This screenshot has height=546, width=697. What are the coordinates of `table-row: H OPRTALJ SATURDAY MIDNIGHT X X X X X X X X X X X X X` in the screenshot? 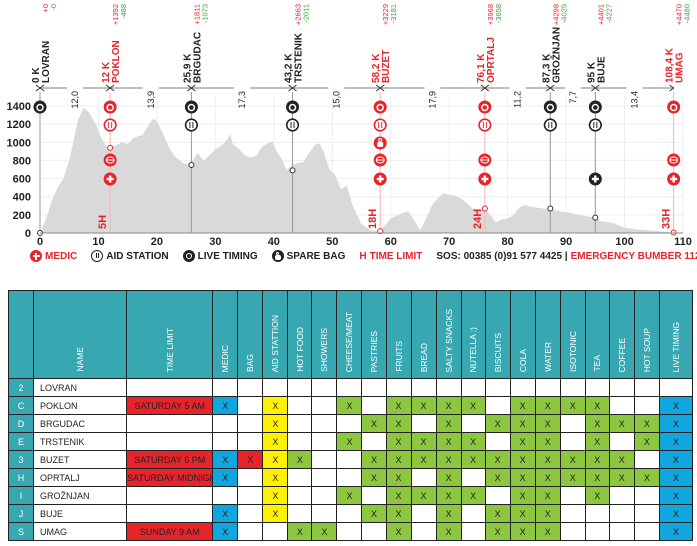 It's located at (350, 477).